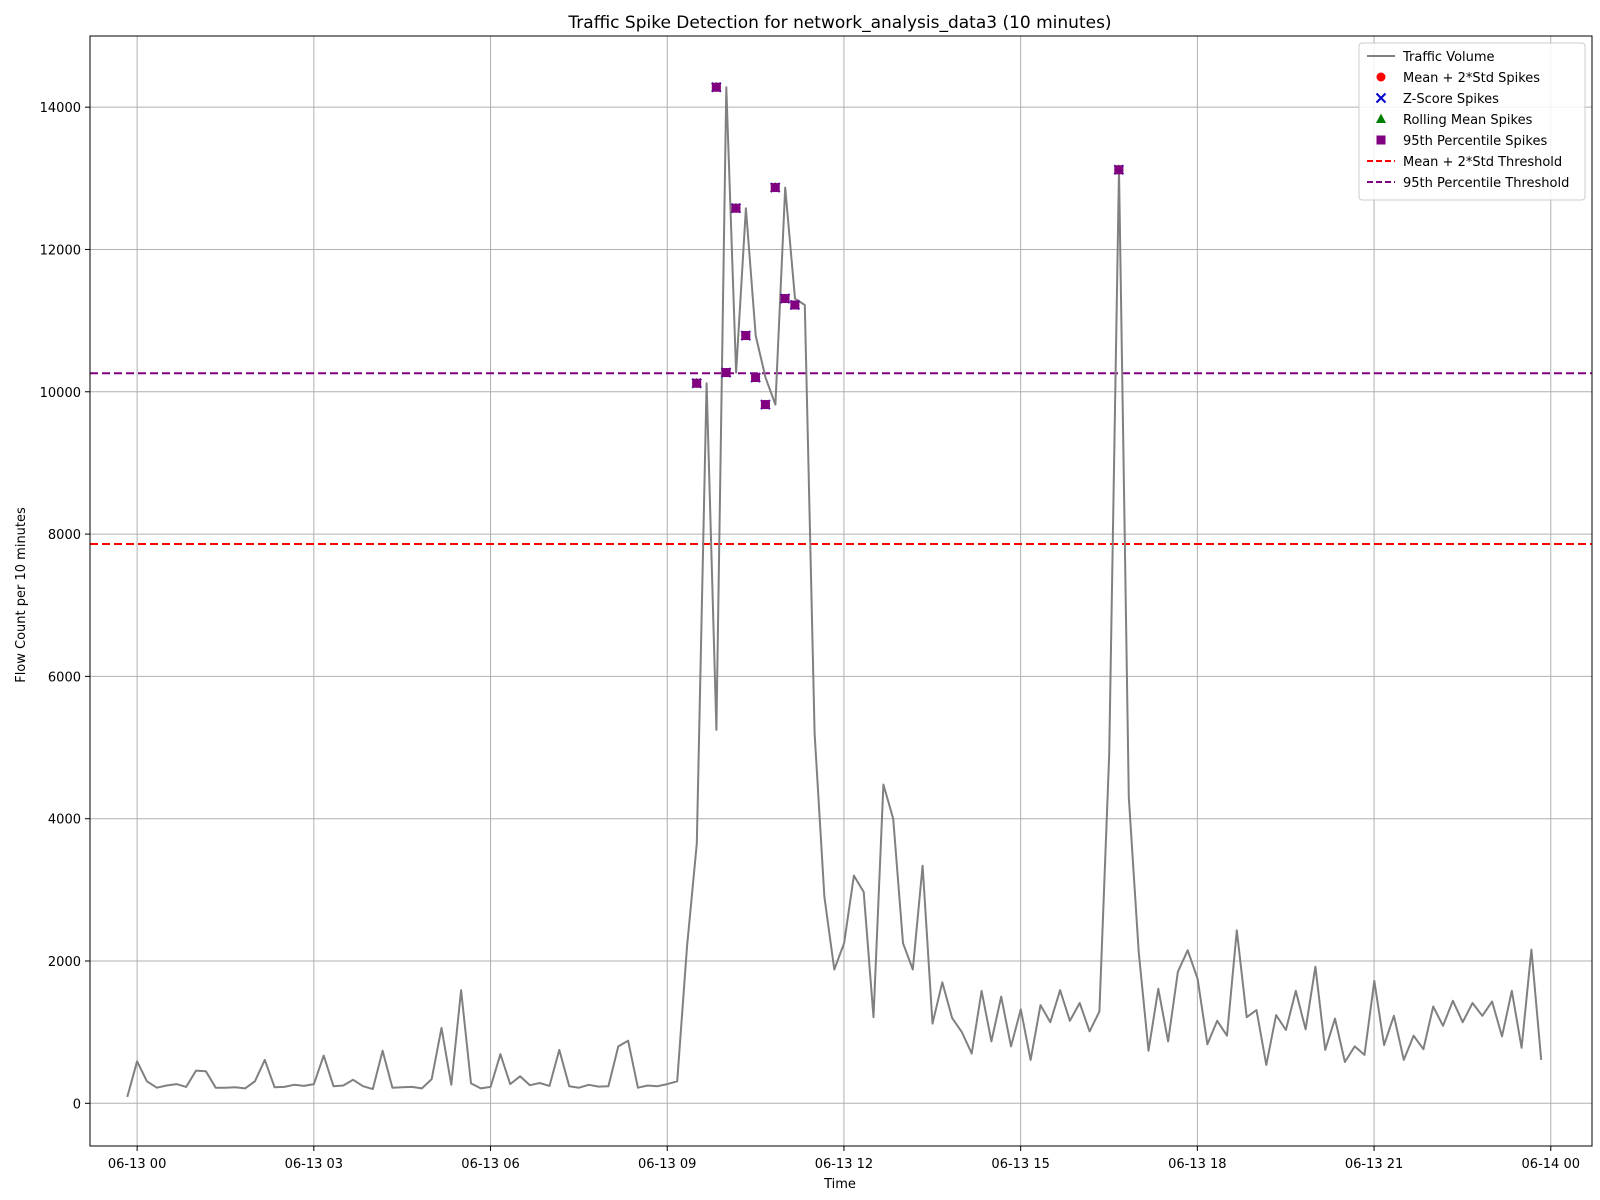  What do you see at coordinates (667, 1164) in the screenshot?
I see `x-tick-label: 06-13 09` at bounding box center [667, 1164].